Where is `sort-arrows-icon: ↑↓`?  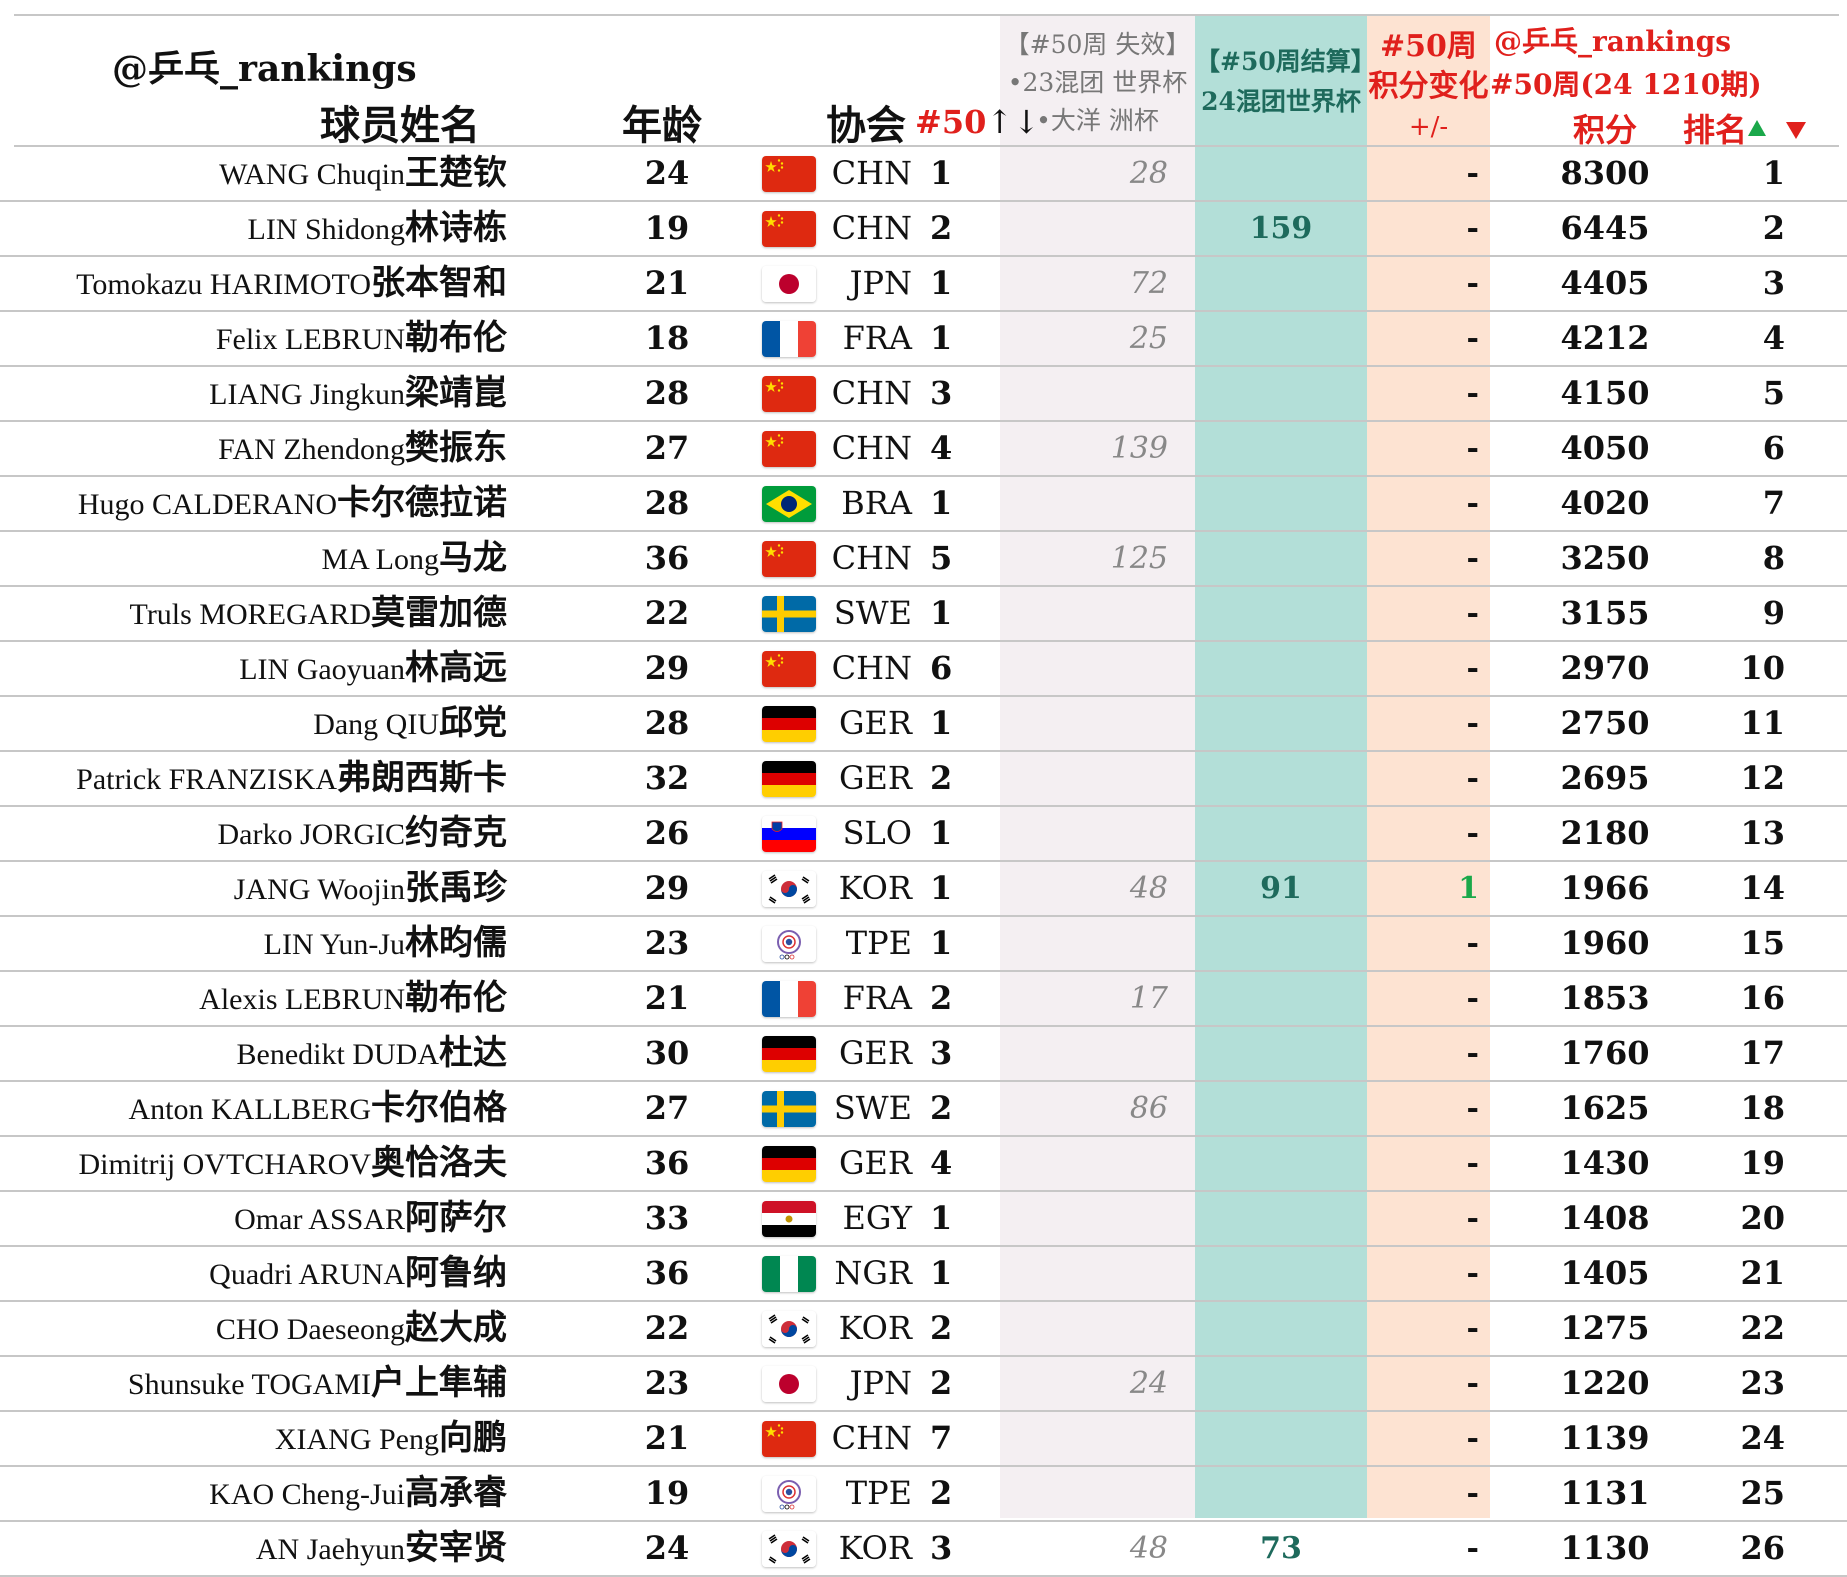 sort-arrows-icon: ↑↓ is located at coordinates (1013, 122).